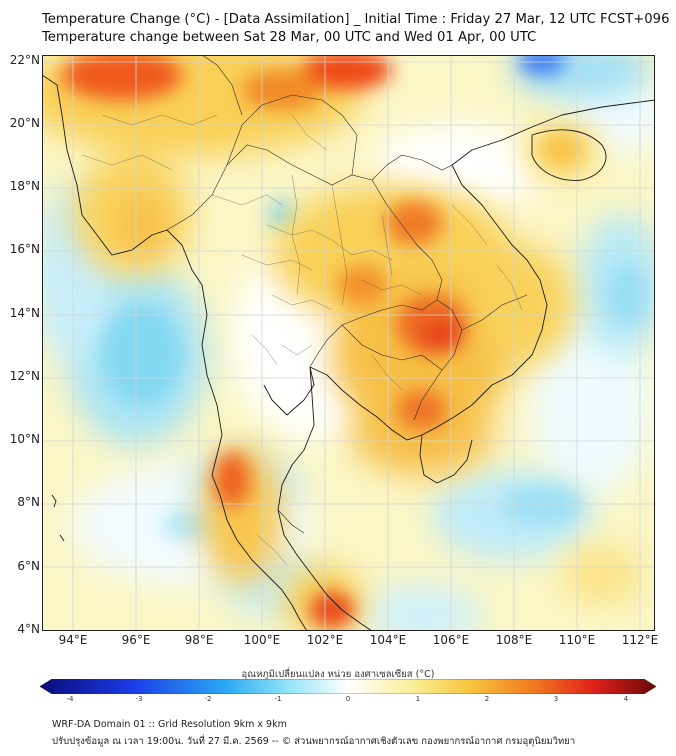 The width and height of the screenshot is (676, 756). I want to click on lat-label-14n: 14°N, so click(24, 313).